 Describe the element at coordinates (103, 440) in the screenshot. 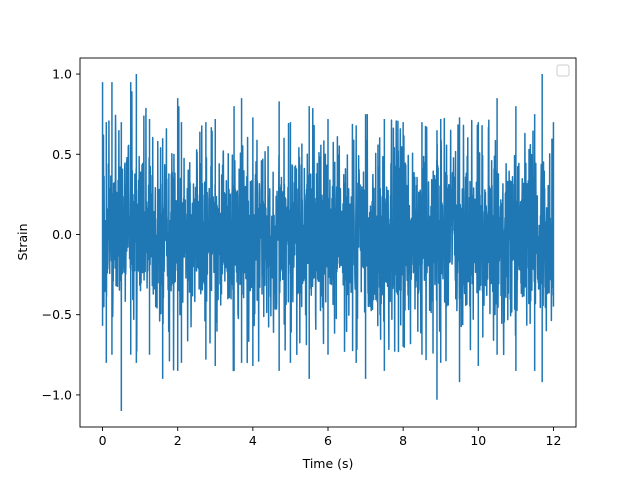

I see `x-tick-label: 0` at that location.